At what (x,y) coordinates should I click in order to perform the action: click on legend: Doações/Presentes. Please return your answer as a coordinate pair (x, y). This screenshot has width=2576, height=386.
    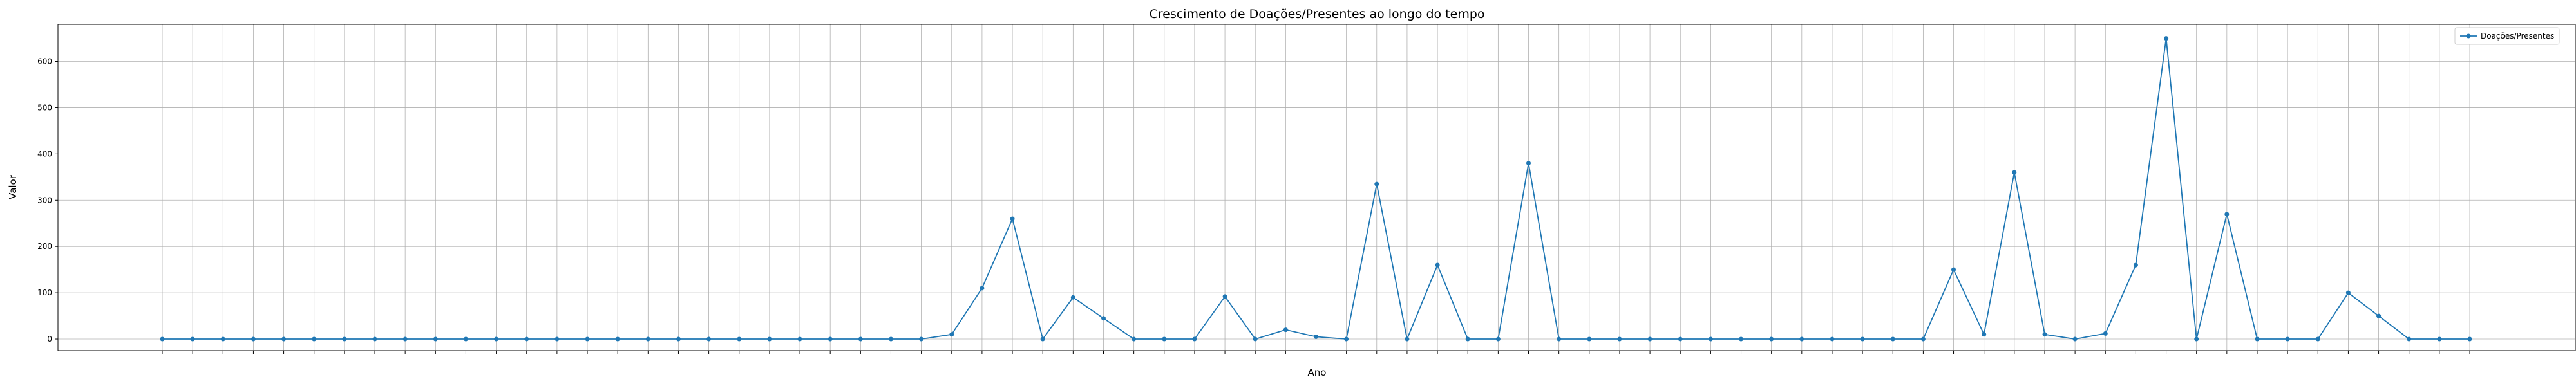
    Looking at the image, I should click on (2507, 36).